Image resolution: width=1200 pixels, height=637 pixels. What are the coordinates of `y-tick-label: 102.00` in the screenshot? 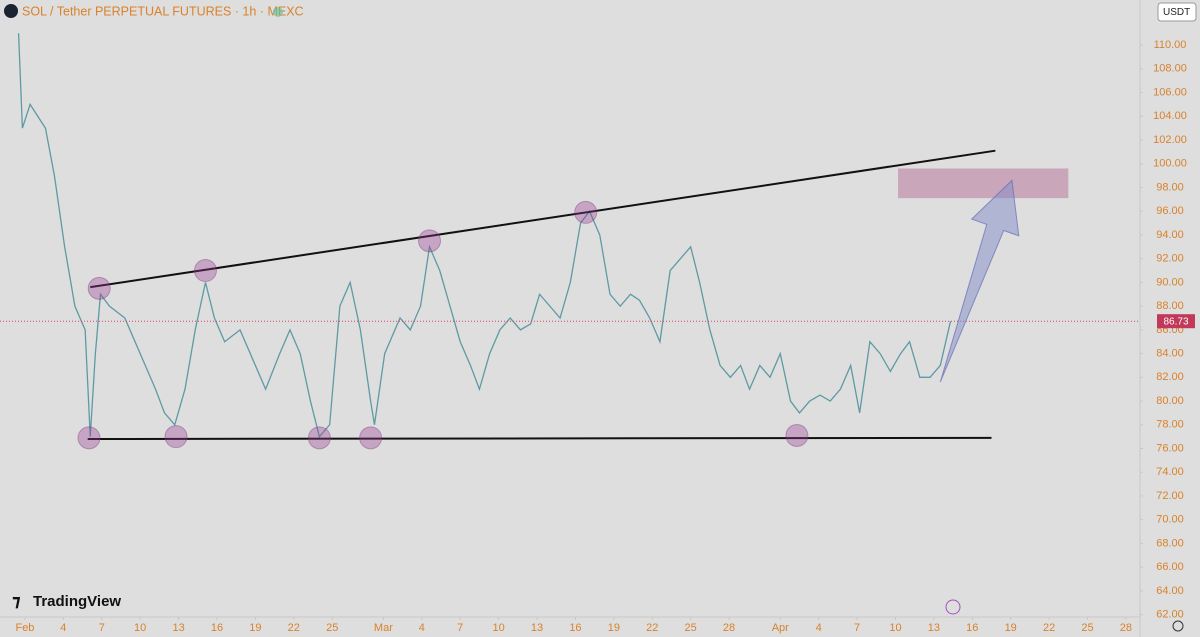 It's located at (1170, 140).